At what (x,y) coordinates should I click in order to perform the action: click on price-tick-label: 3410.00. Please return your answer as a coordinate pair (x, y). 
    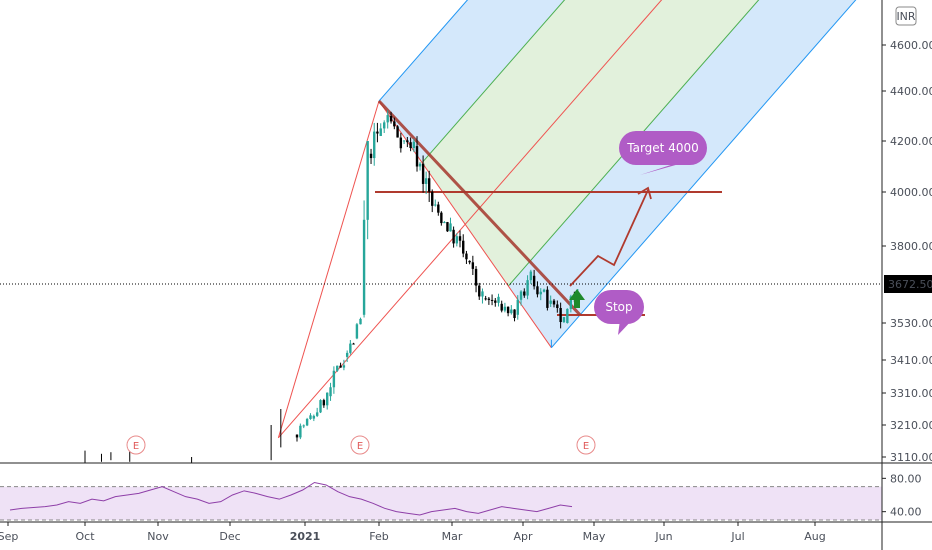
    Looking at the image, I should click on (911, 360).